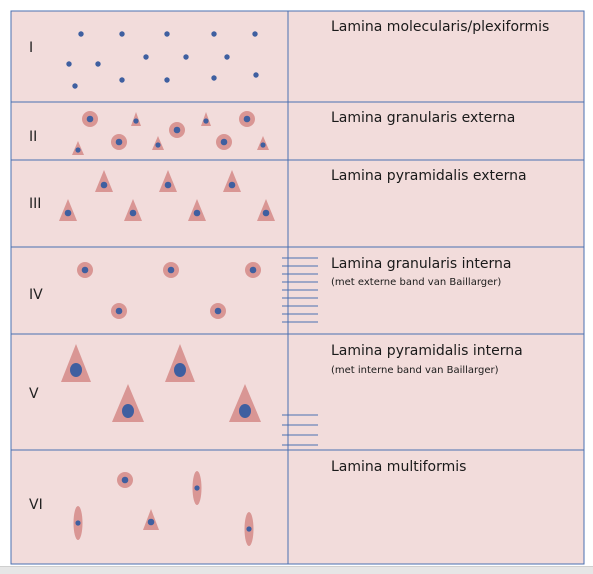 The height and width of the screenshot is (574, 593). I want to click on layer-2-numeral: II, so click(33, 137).